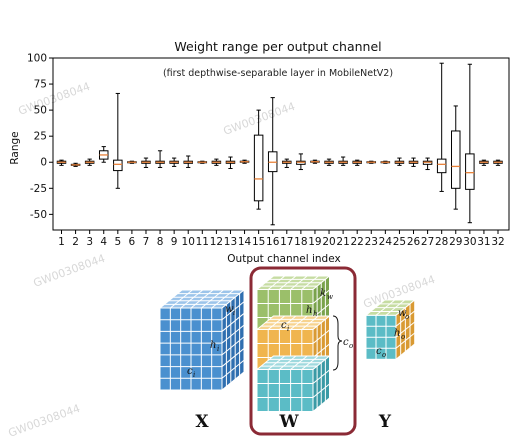 The width and height of the screenshot is (517, 448). Describe the element at coordinates (390, 329) in the screenshot. I see `output-tensor-cube` at that location.